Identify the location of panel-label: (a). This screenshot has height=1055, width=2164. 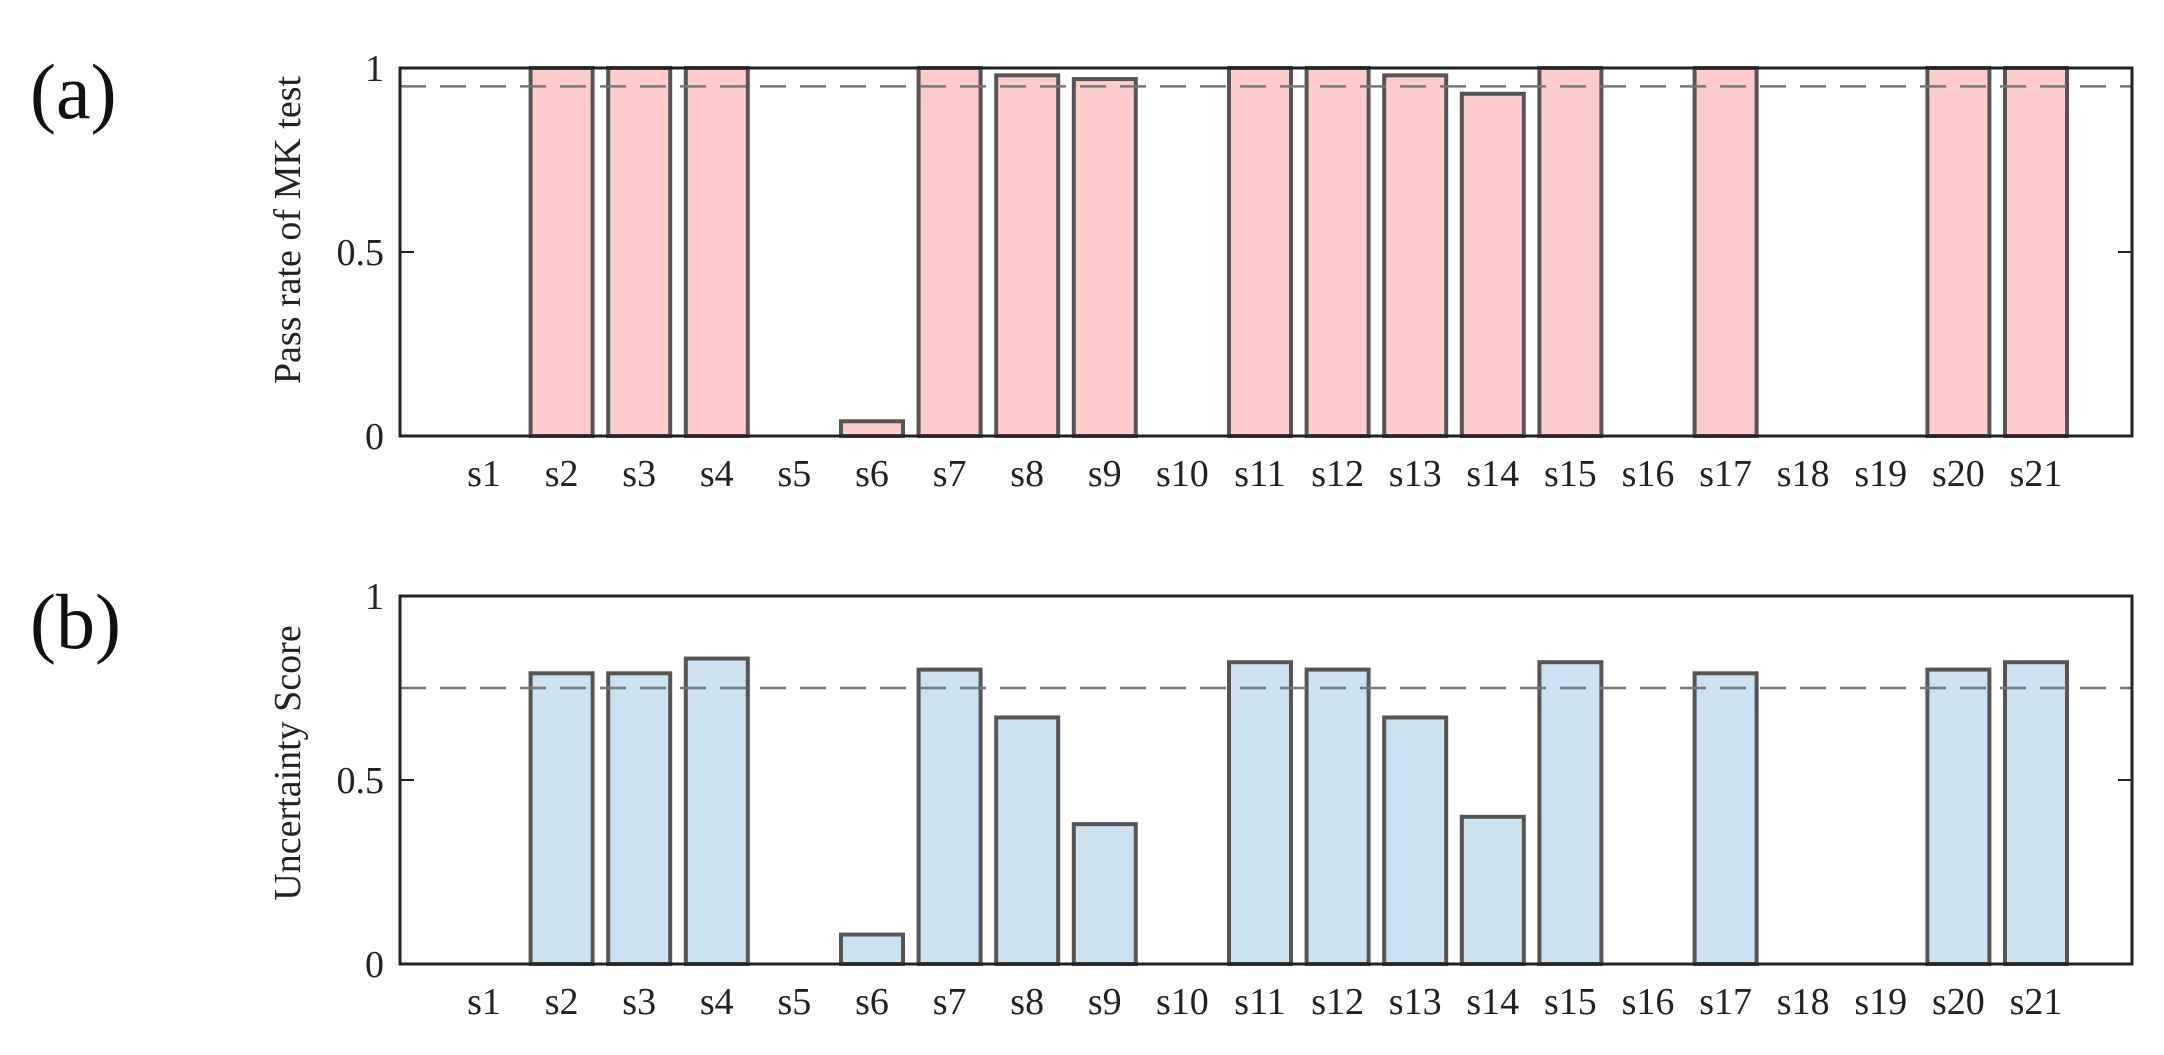
(73, 91).